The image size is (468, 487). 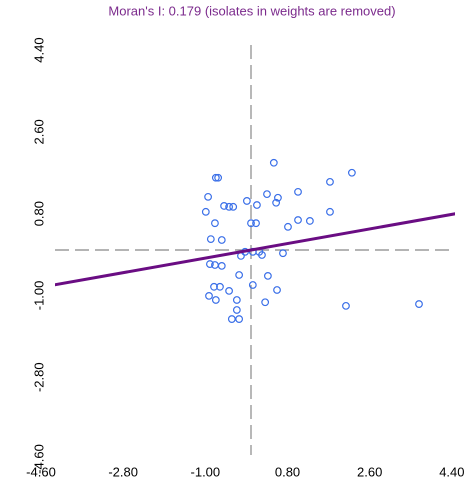 What do you see at coordinates (369, 471) in the screenshot?
I see `x-tick-label: 2.60` at bounding box center [369, 471].